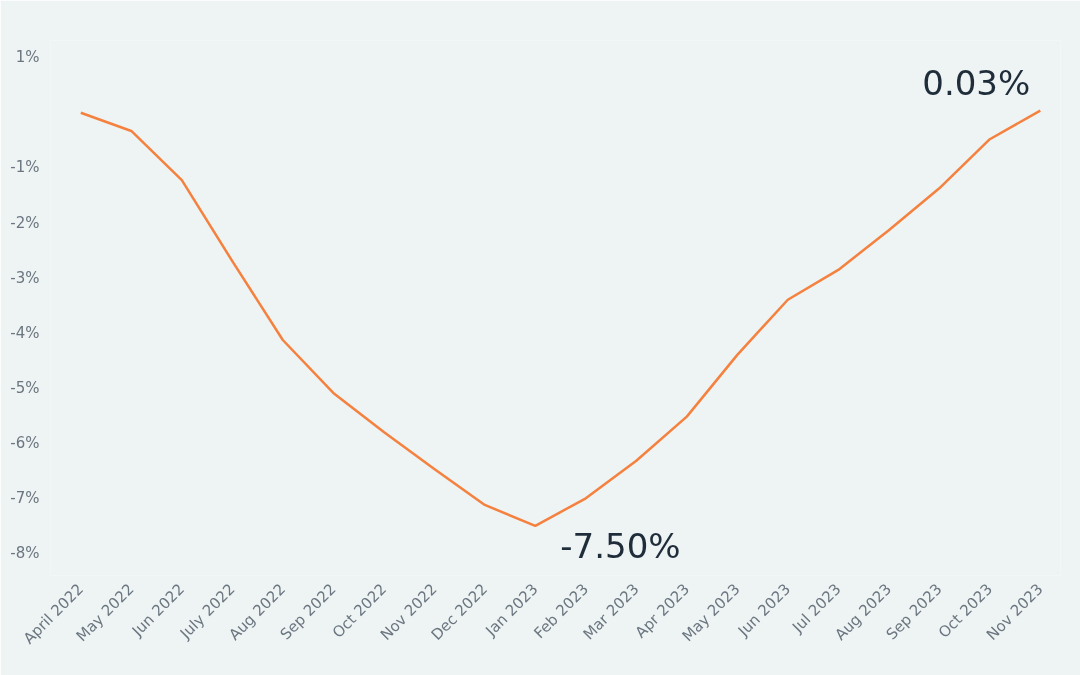  I want to click on y-tick-label: -6%, so click(25, 443).